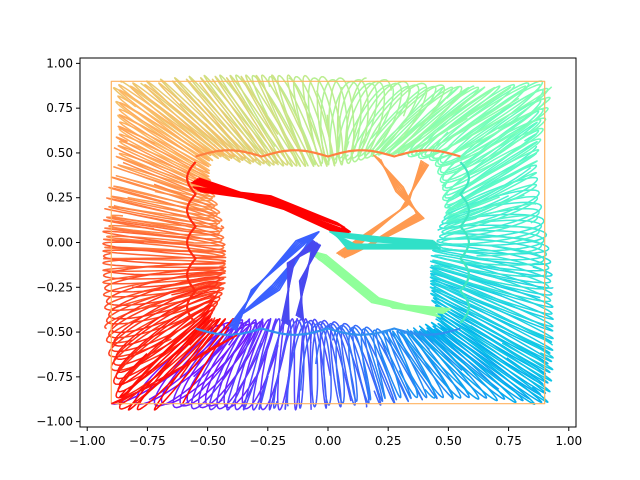 This screenshot has width=640, height=480. I want to click on y-tick-label: −0.50, so click(54, 332).